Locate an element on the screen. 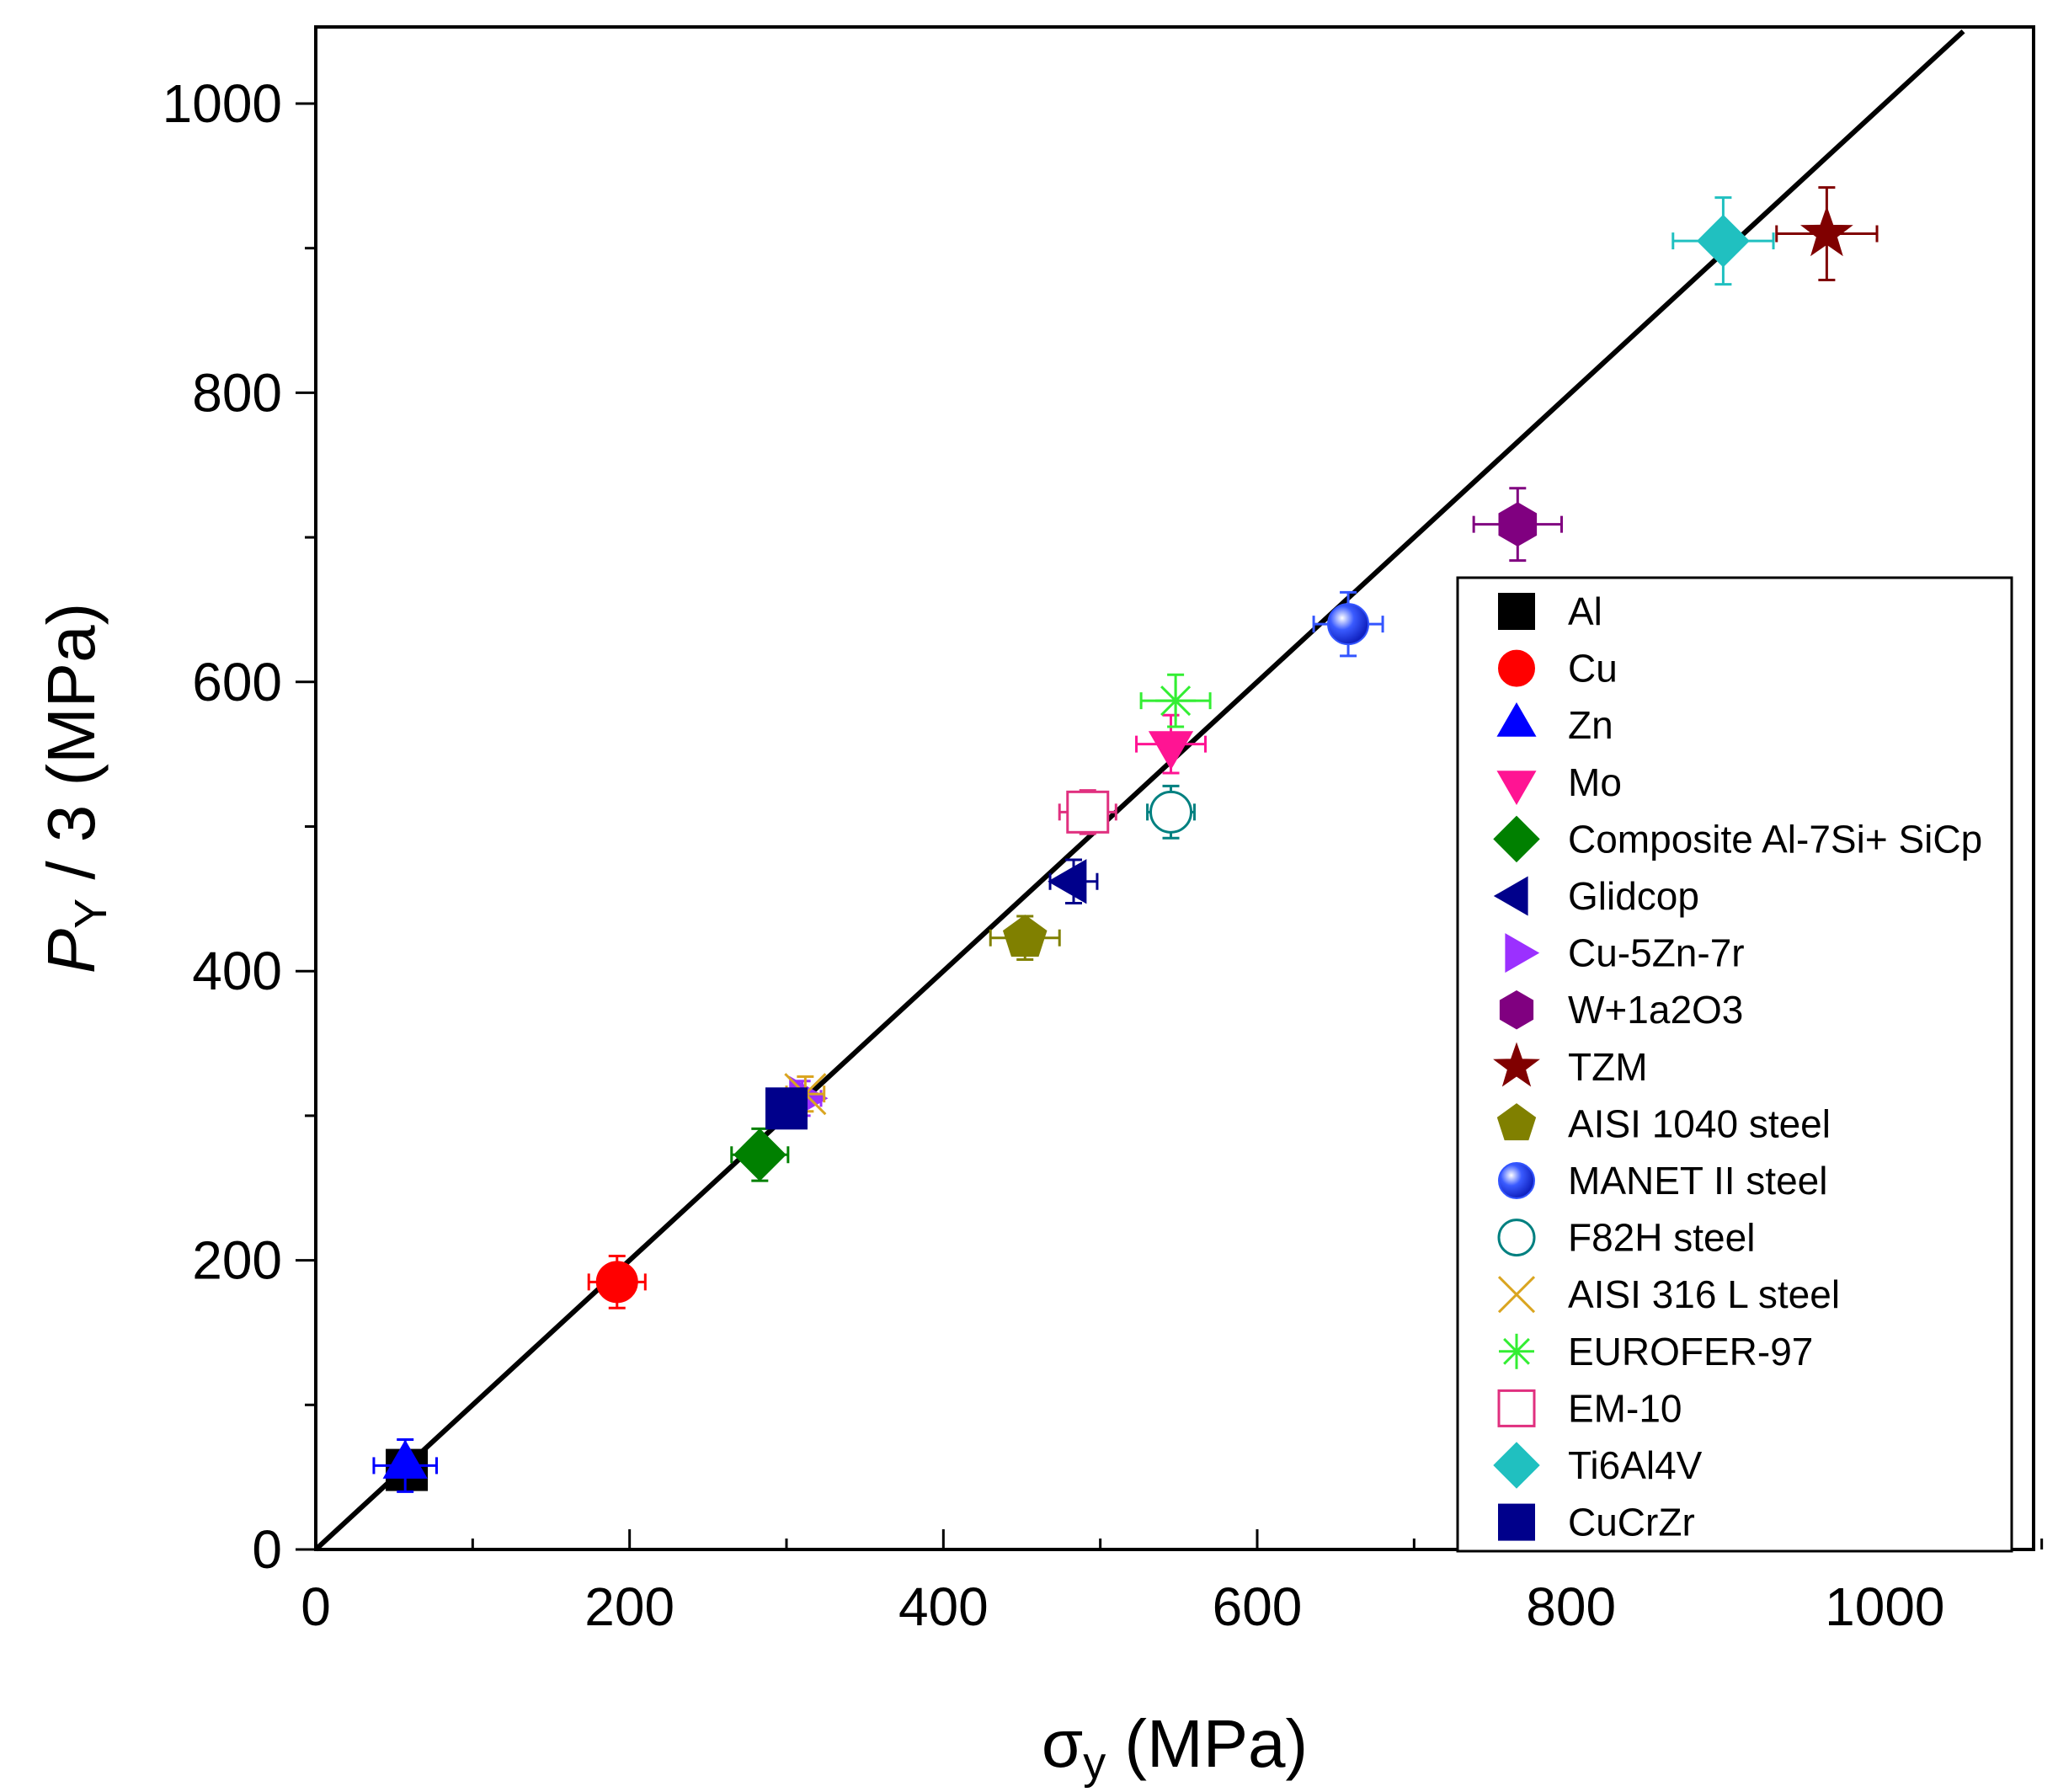  legend-label: MANET II steel is located at coordinates (1697, 1181).